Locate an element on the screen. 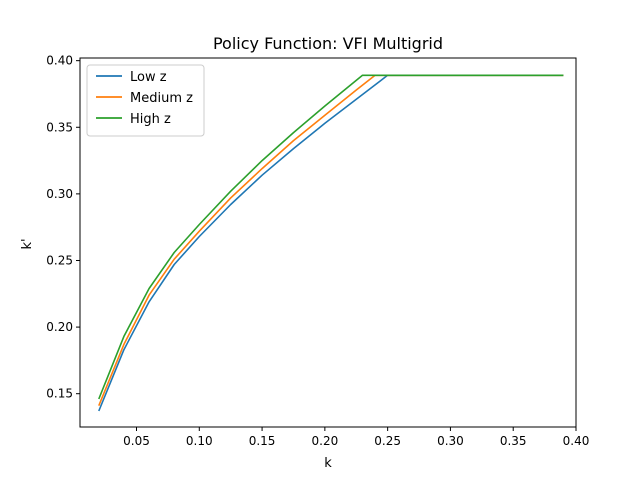  x-tick-label: 0.15 is located at coordinates (262, 441).